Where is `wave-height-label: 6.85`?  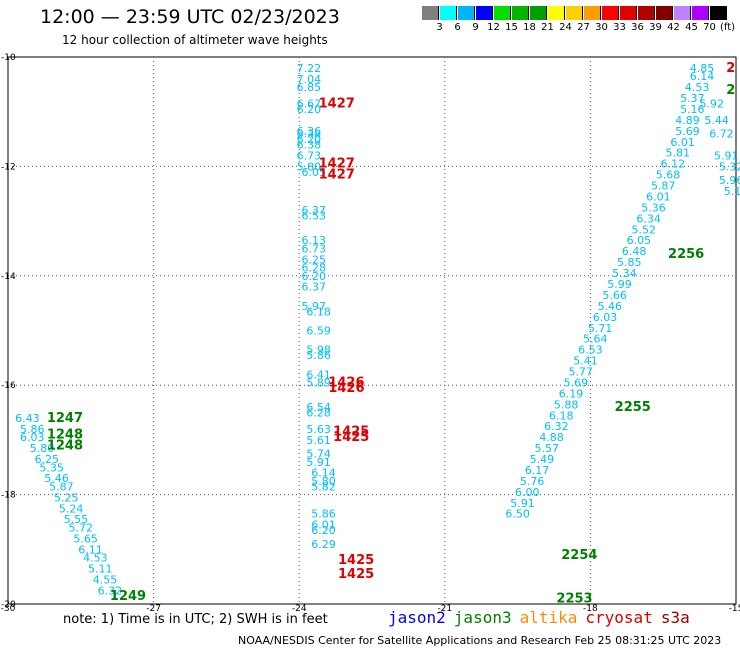 wave-height-label: 6.85 is located at coordinates (309, 87).